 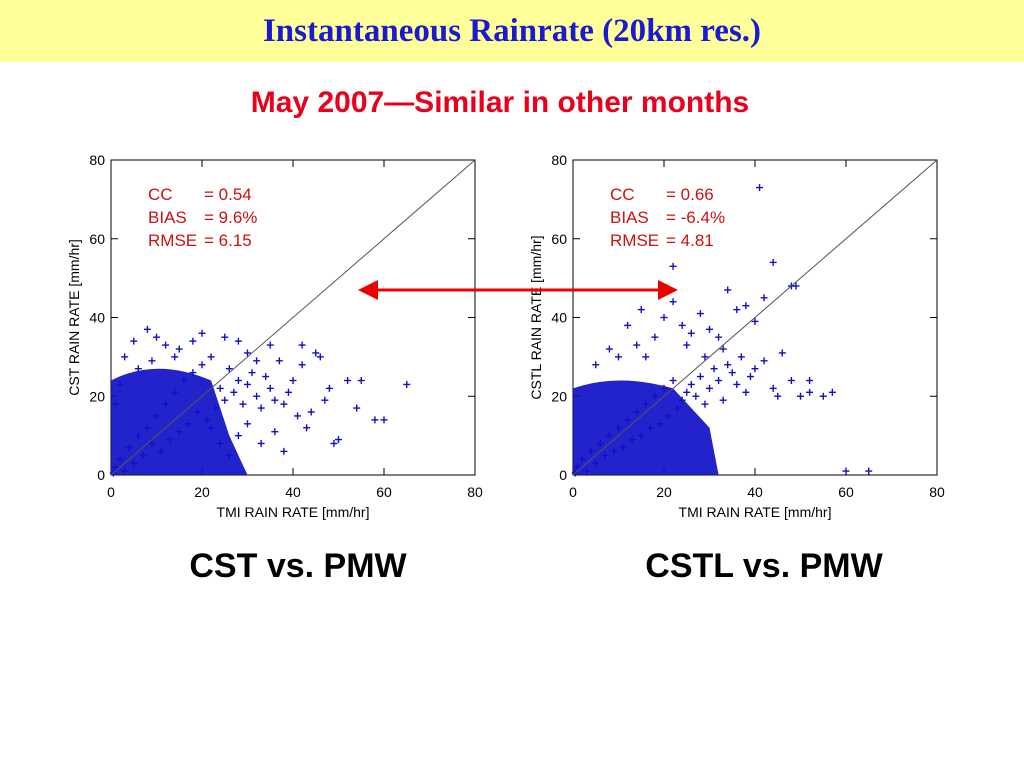 I want to click on x-tick-label: 40, so click(x=293, y=492).